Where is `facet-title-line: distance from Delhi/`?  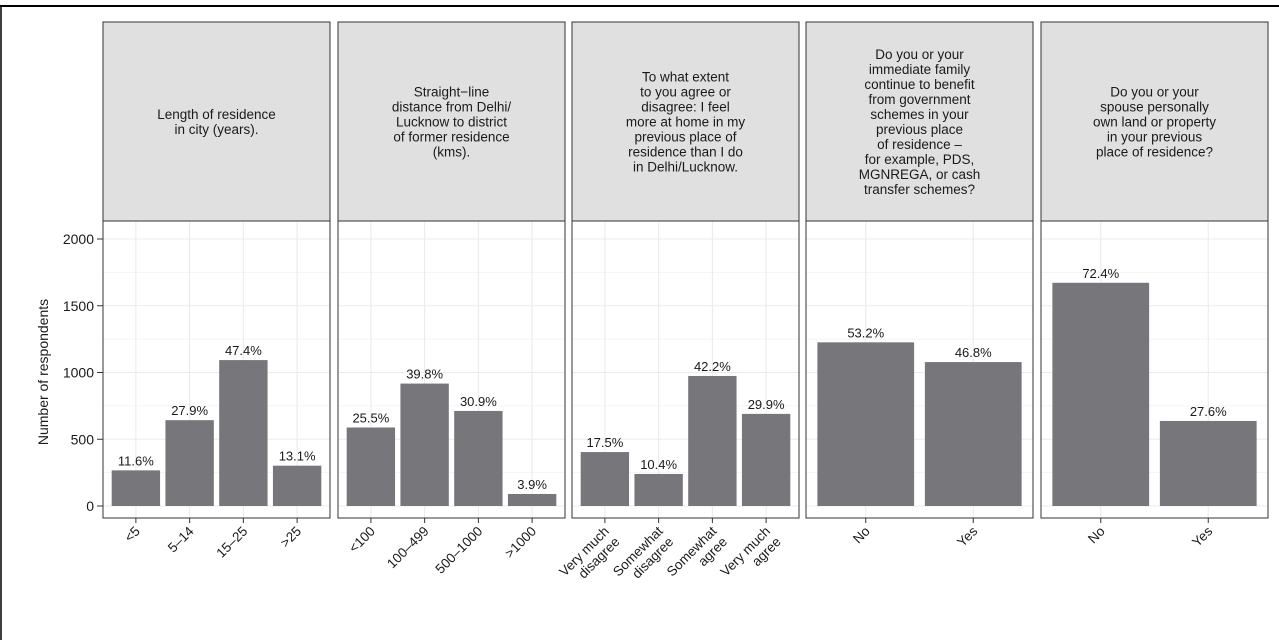
facet-title-line: distance from Delhi/ is located at coordinates (452, 107).